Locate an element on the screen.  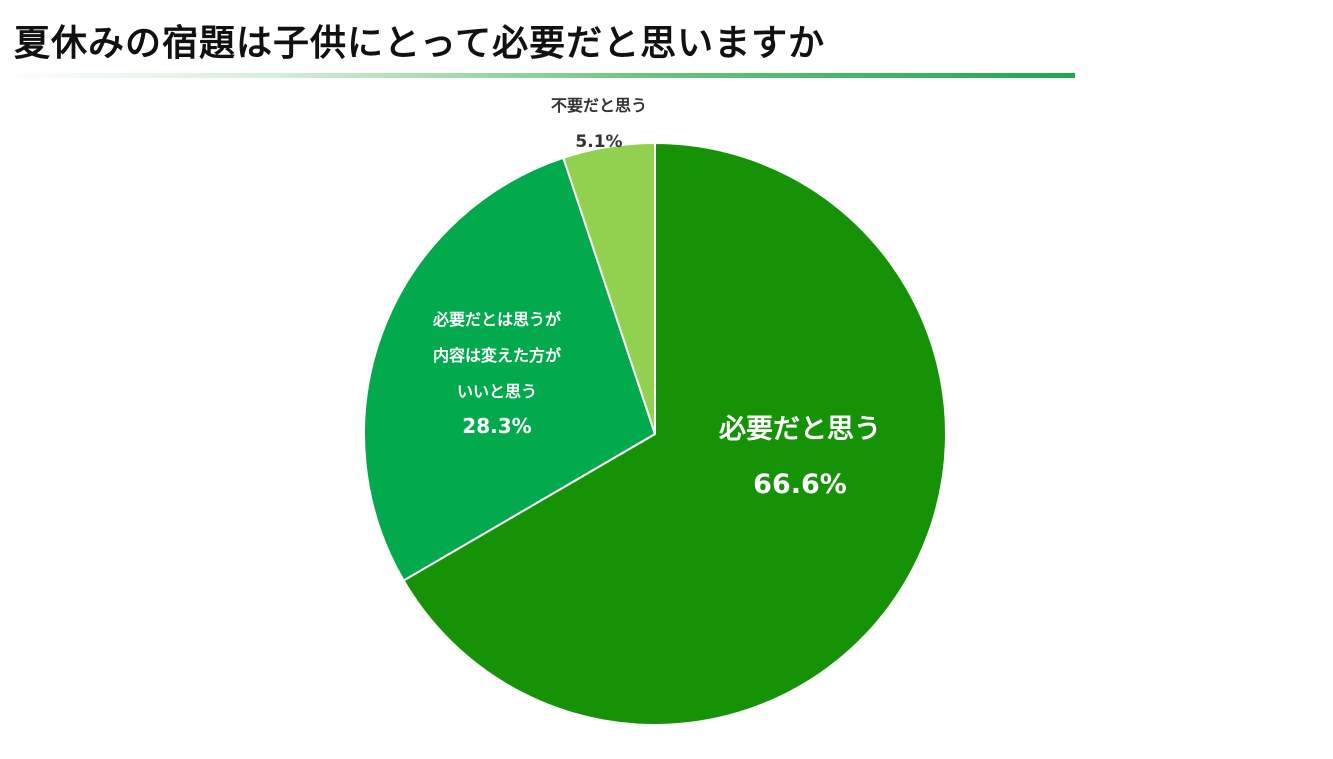
slice-label-line: いいと思う is located at coordinates (497, 391).